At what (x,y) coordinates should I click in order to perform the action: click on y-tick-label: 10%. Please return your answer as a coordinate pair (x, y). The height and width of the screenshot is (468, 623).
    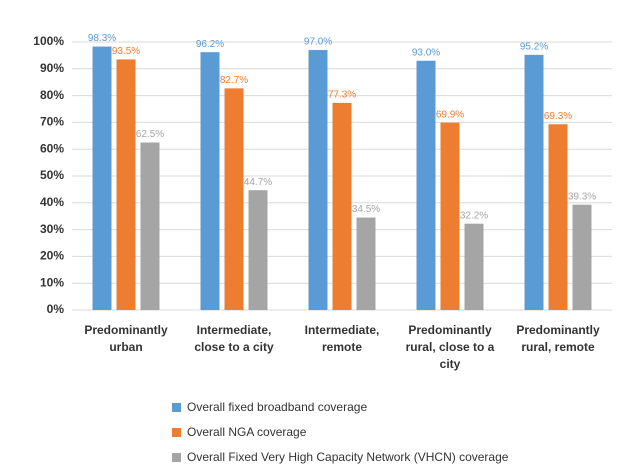
    Looking at the image, I should click on (52, 282).